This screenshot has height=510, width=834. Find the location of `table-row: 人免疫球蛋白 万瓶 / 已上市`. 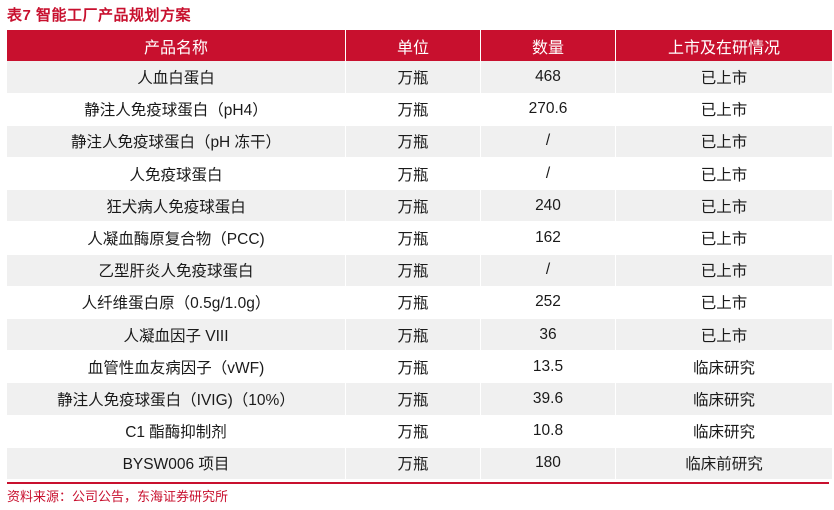

table-row: 人免疫球蛋白 万瓶 / 已上市 is located at coordinates (419, 174).